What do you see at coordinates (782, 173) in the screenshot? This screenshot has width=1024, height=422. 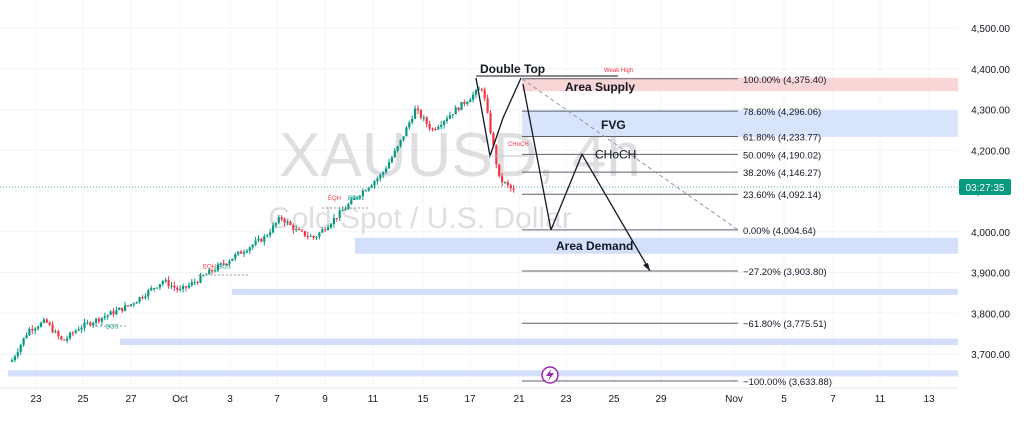 I see `fib-level-label: 38.20% (4,146.27)` at bounding box center [782, 173].